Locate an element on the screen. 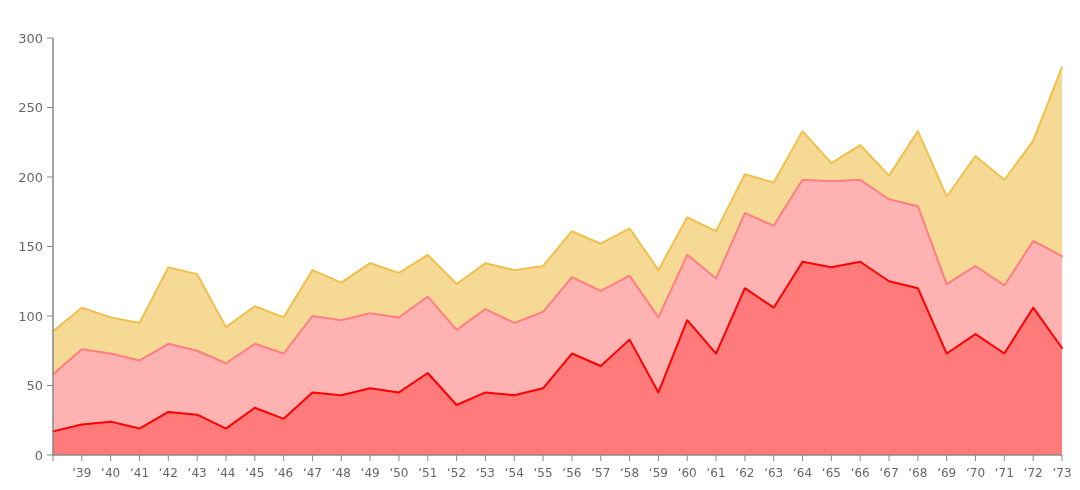 Image resolution: width=1080 pixels, height=490 pixels. x-tick-label: ‘40 is located at coordinates (111, 473).